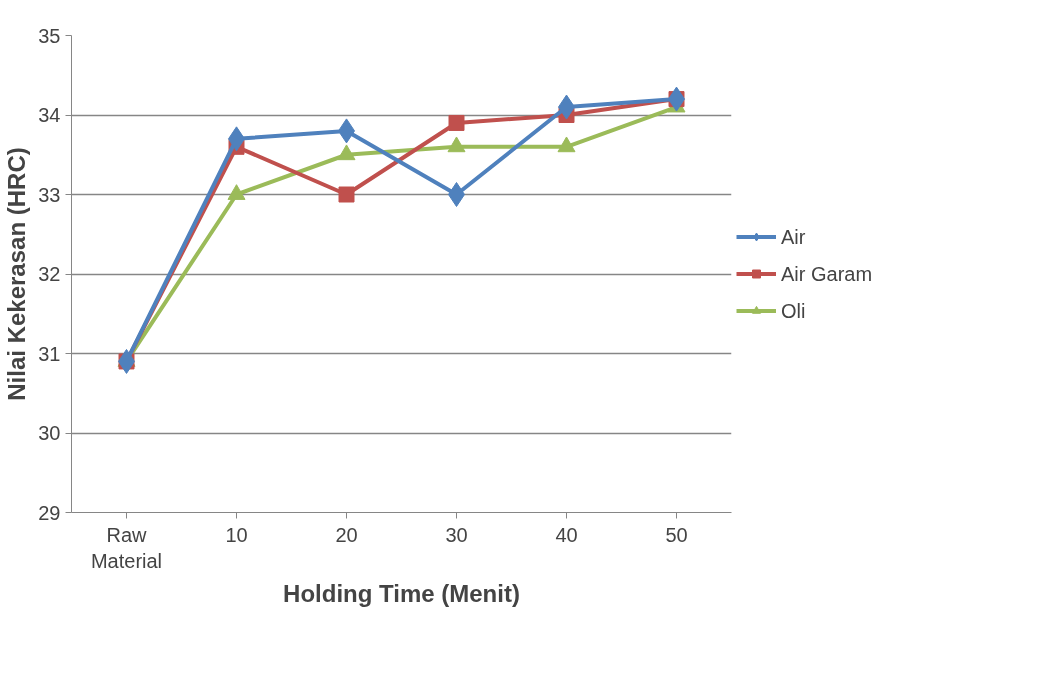 The width and height of the screenshot is (1061, 675). Describe the element at coordinates (827, 273) in the screenshot. I see `legend-label: Air Garam` at that location.